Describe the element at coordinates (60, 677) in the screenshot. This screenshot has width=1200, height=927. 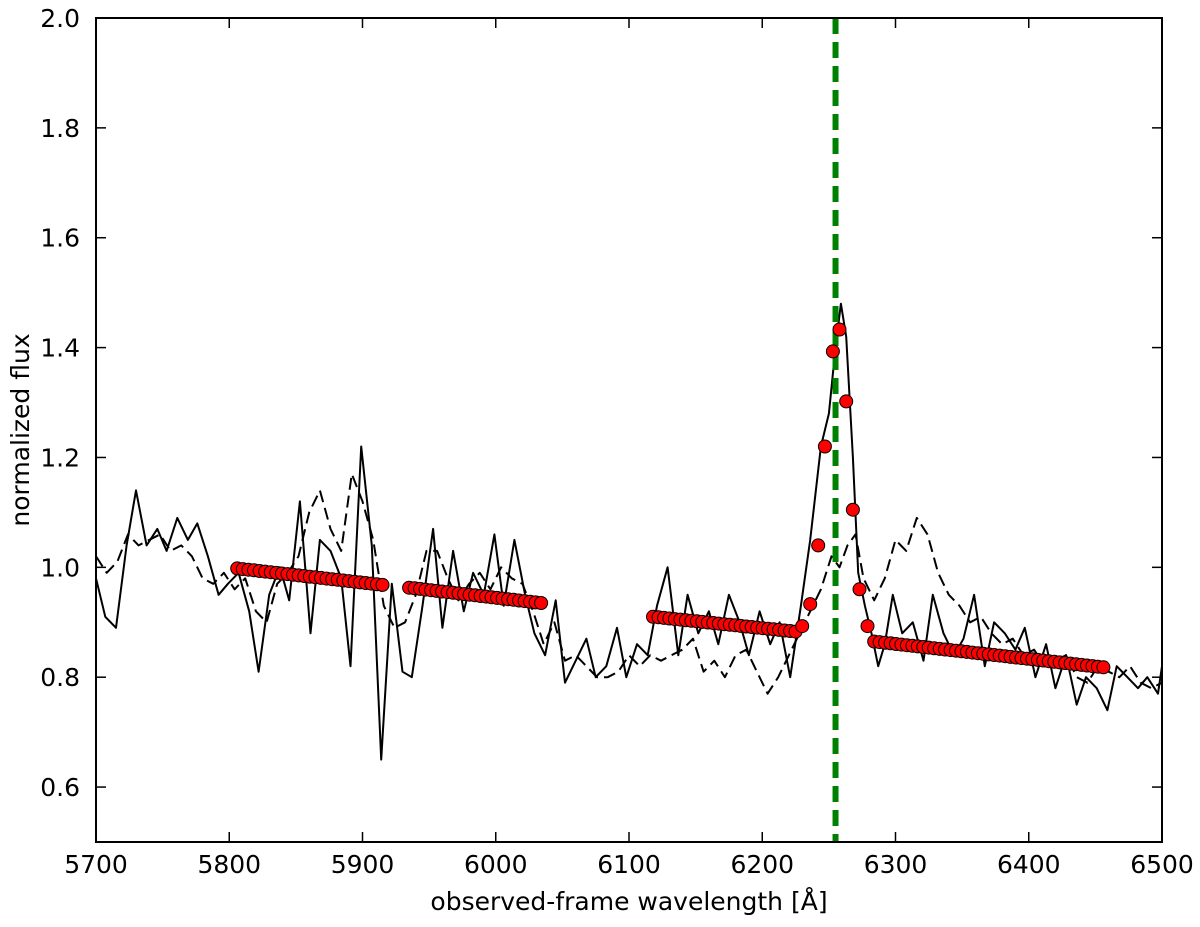
I see `y-tick-label: 0.8` at that location.